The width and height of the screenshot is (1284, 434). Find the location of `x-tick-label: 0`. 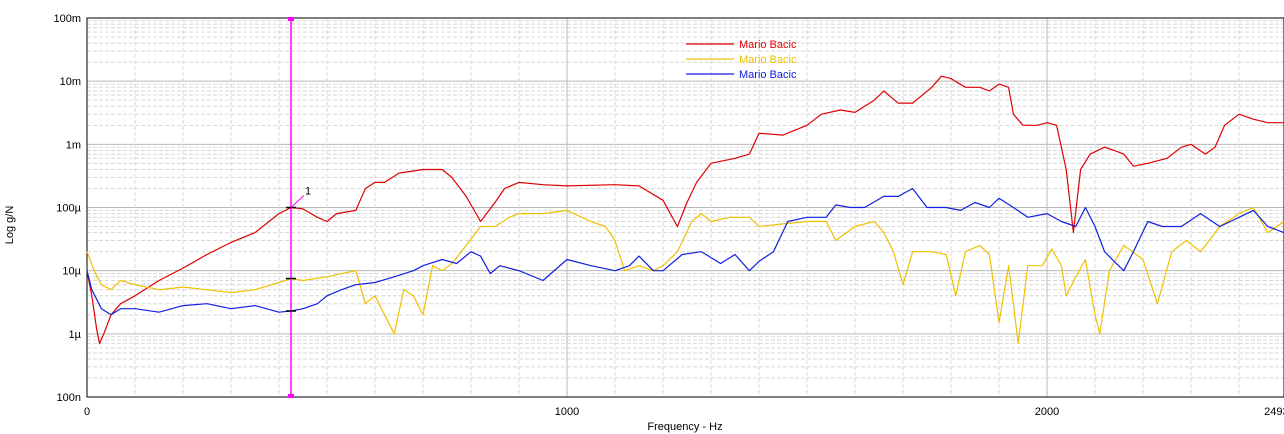

x-tick-label: 0 is located at coordinates (87, 412).